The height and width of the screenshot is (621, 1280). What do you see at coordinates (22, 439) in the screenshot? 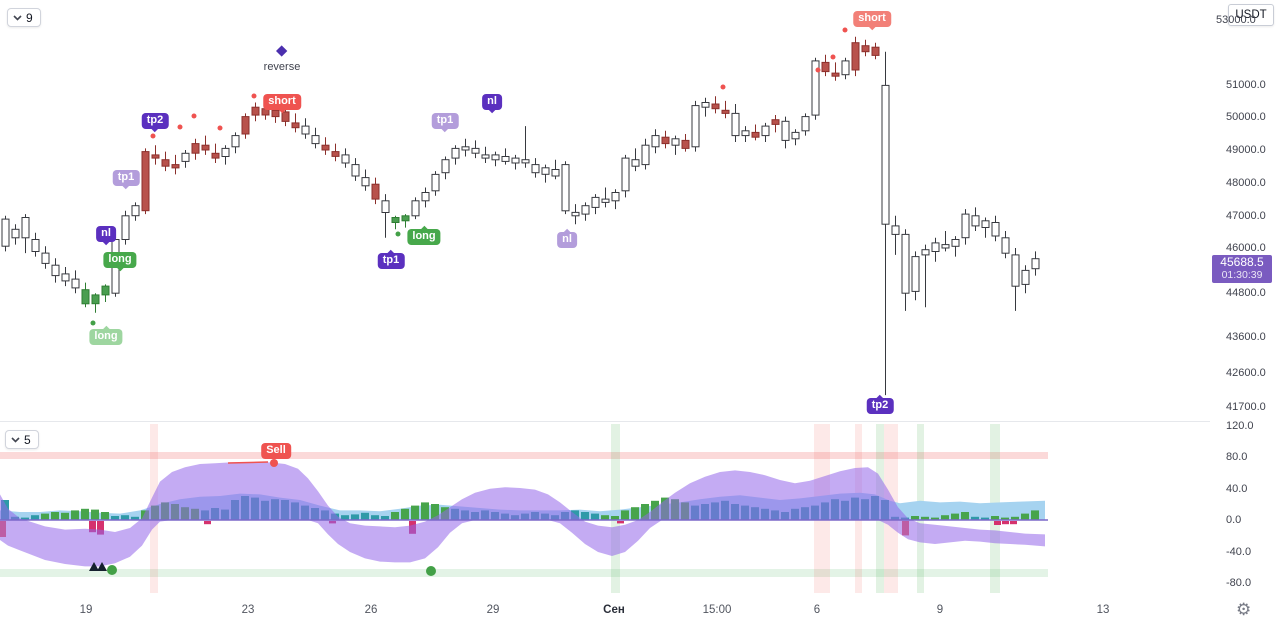
I see `indicator-pane-collapse-button: 5` at bounding box center [22, 439].